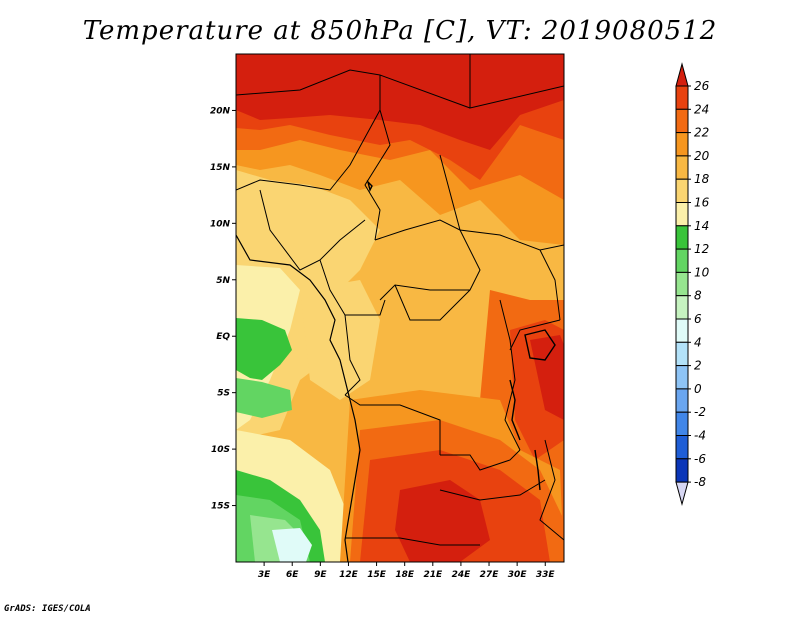 The image size is (800, 618). Describe the element at coordinates (700, 482) in the screenshot. I see `colorbar-label: -8` at that location.